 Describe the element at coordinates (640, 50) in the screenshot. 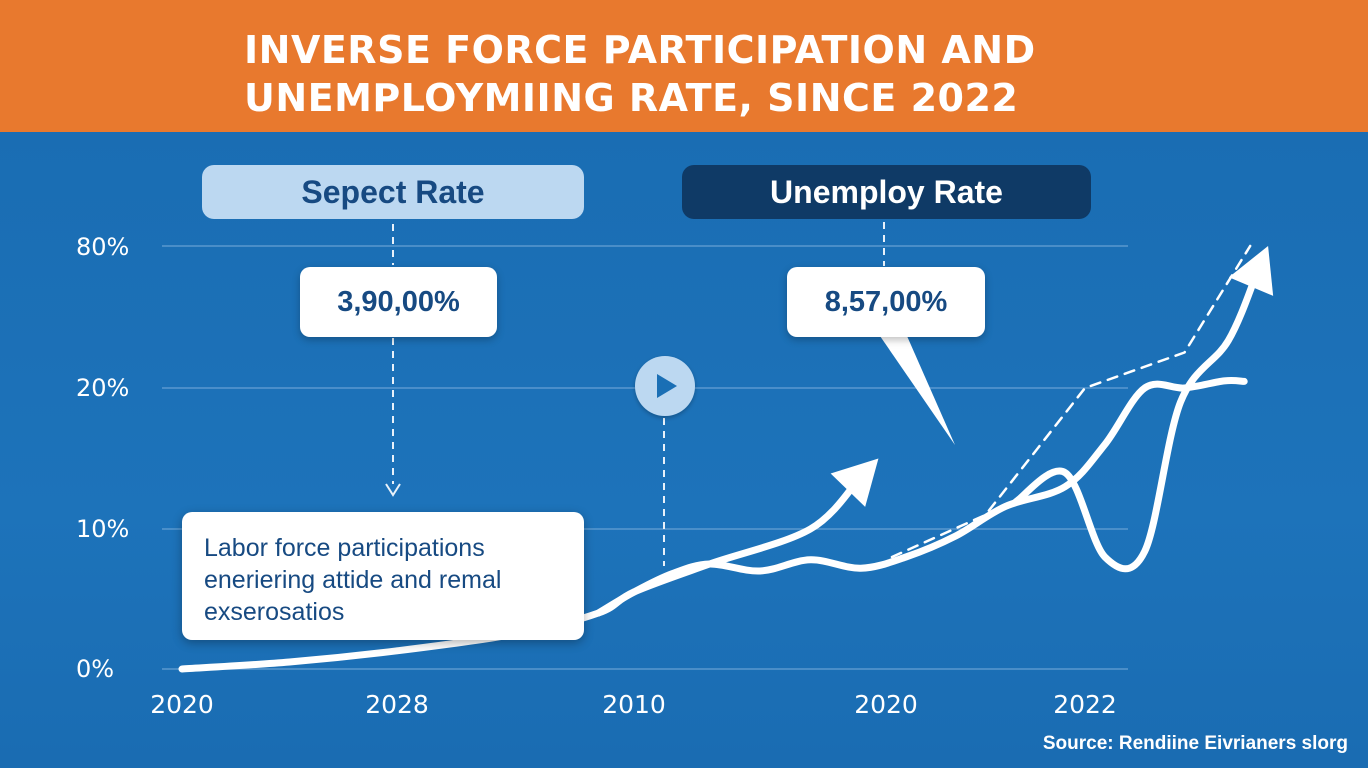

I see `title-line-1: INVERSE FORCE PARTICIPATION AND` at that location.